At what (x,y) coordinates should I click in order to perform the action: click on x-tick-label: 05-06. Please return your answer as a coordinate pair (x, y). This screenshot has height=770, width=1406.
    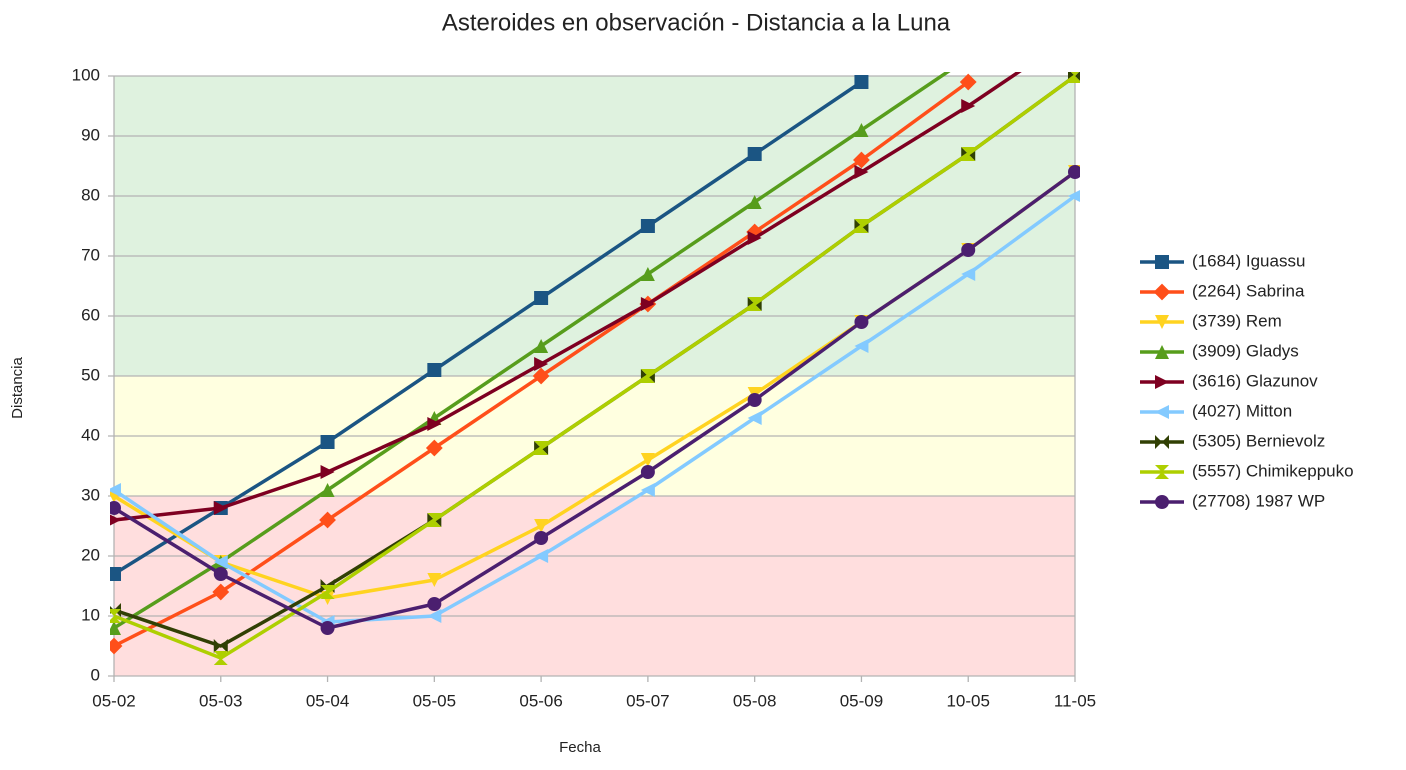
    Looking at the image, I should click on (540, 700).